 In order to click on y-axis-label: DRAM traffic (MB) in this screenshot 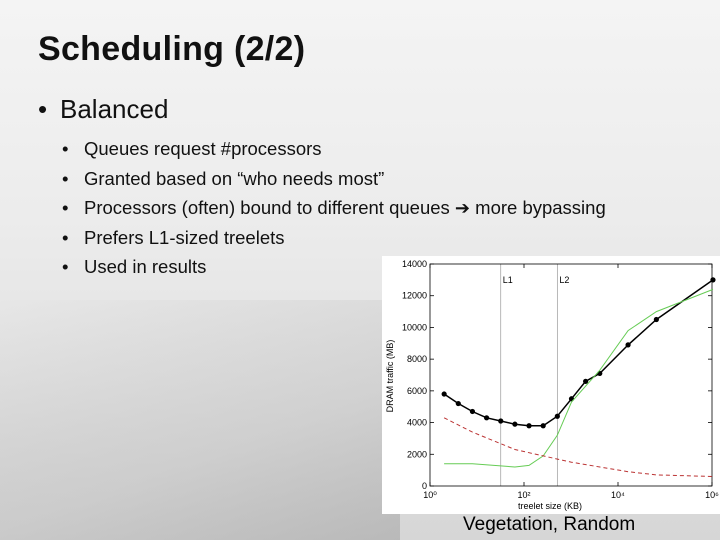, I will do `click(390, 376)`.